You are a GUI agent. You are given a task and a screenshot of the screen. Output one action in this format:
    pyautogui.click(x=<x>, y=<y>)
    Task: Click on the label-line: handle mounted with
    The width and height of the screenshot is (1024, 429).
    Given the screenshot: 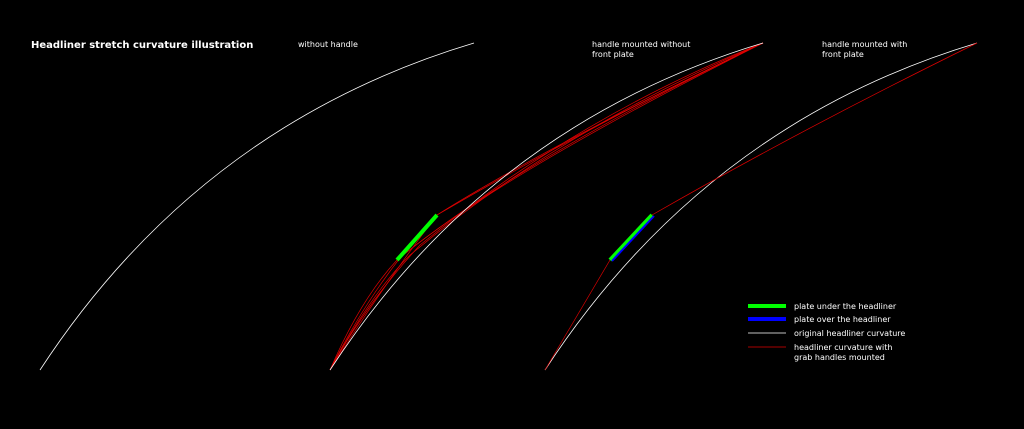 What is the action you would take?
    pyautogui.click(x=864, y=44)
    